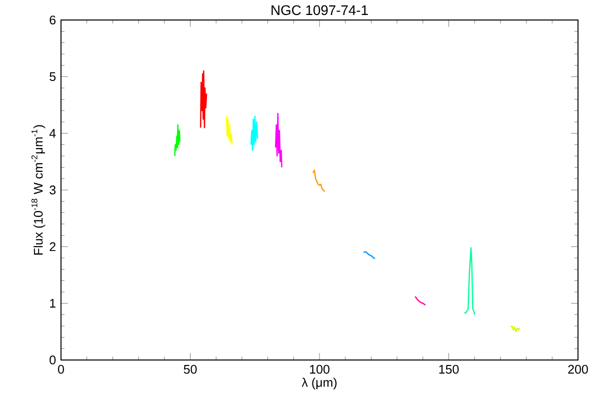  What do you see at coordinates (53, 360) in the screenshot?
I see `y-tick-label: 0` at bounding box center [53, 360].